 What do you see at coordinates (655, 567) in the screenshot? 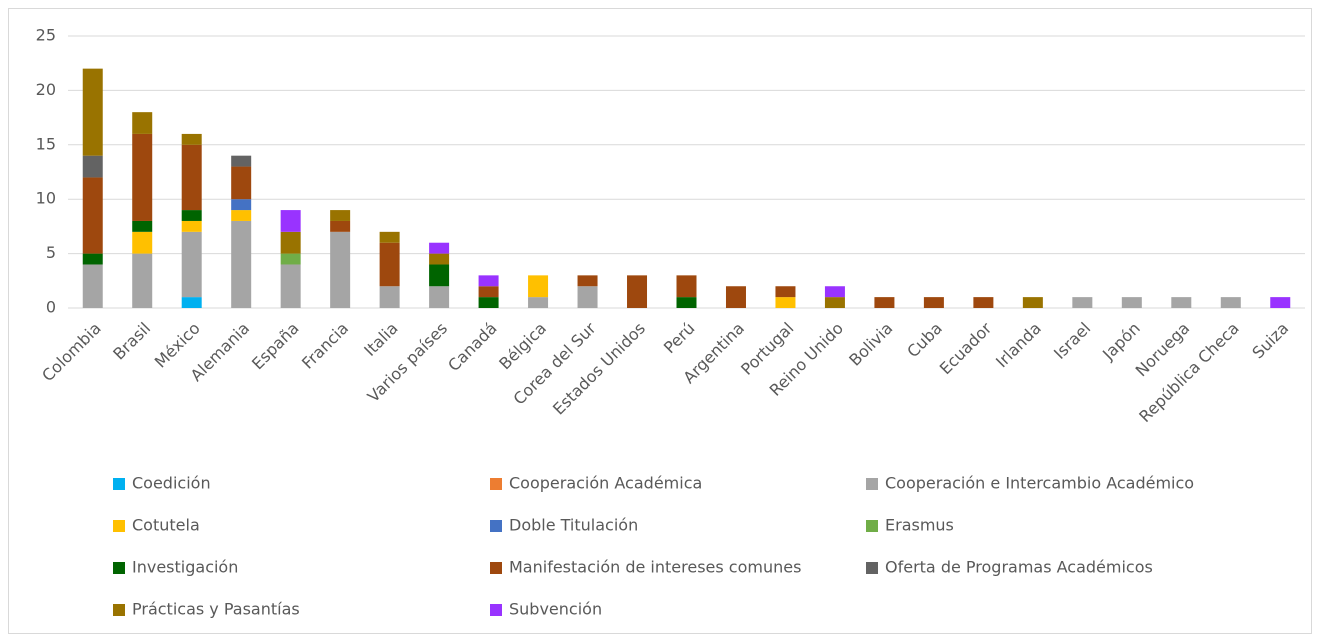
I see `legend-label: Manifestación de intereses comunes` at bounding box center [655, 567].